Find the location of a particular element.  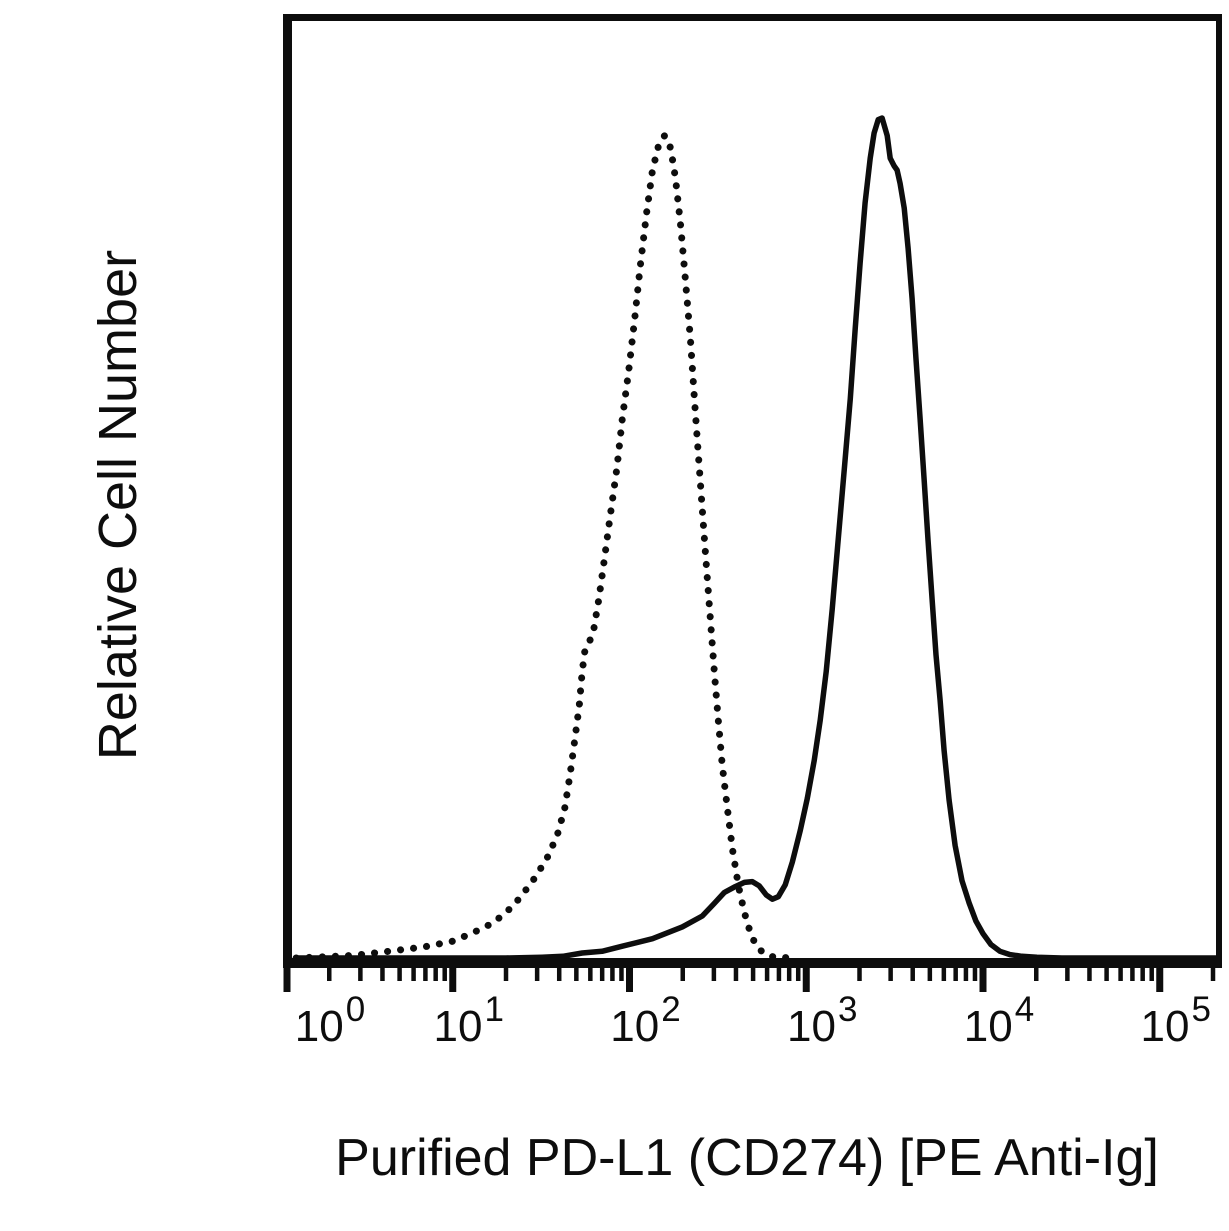

x-tick-label-10e3: 10³ is located at coordinates (822, 1021).